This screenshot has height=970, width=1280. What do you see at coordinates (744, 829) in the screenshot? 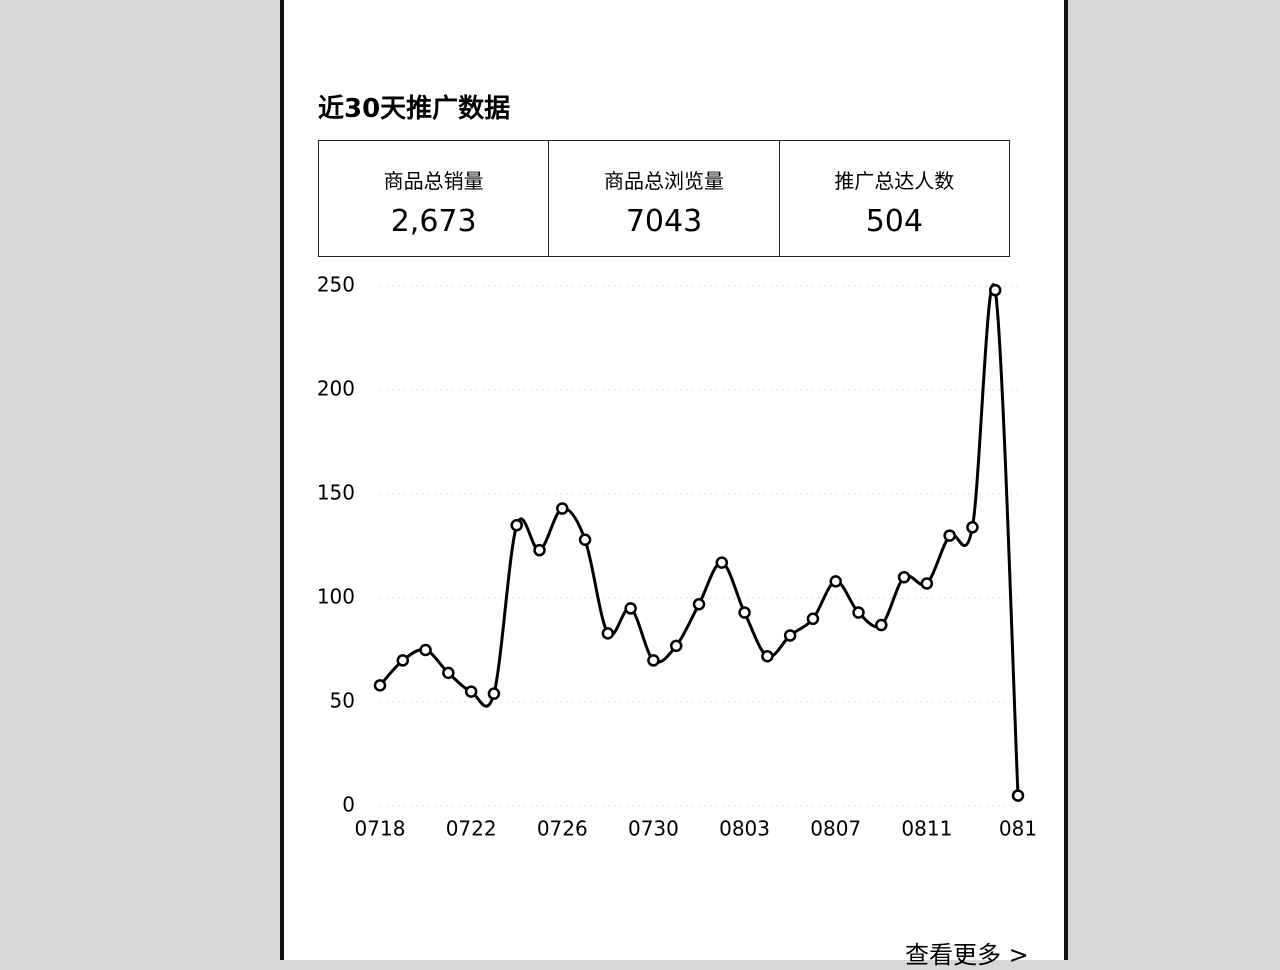
I see `x-tick-label: 0803` at bounding box center [744, 829].